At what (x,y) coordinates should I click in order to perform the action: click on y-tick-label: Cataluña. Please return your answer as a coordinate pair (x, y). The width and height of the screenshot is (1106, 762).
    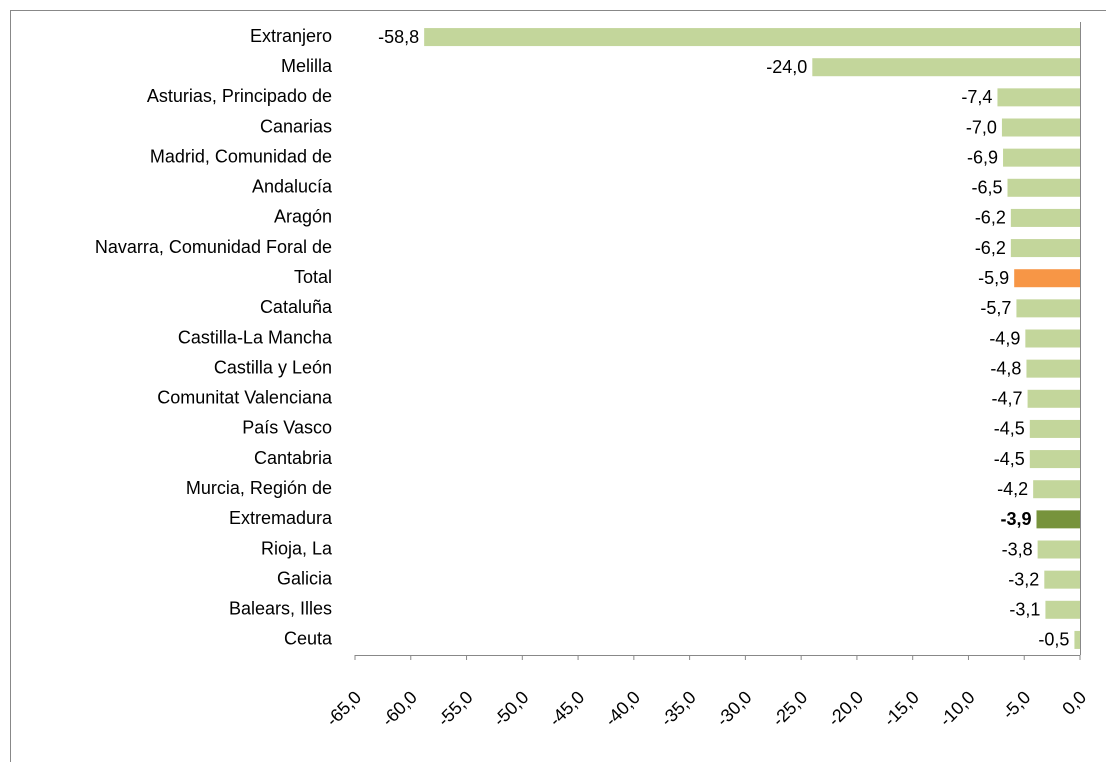
    Looking at the image, I should click on (296, 307).